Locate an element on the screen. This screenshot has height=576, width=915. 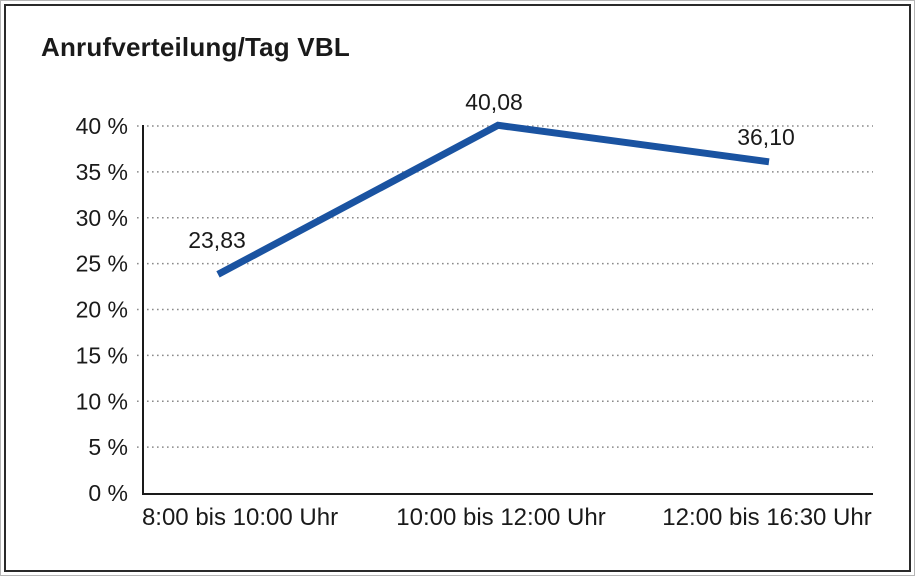
y-tick-label: 0 % is located at coordinates (108, 493).